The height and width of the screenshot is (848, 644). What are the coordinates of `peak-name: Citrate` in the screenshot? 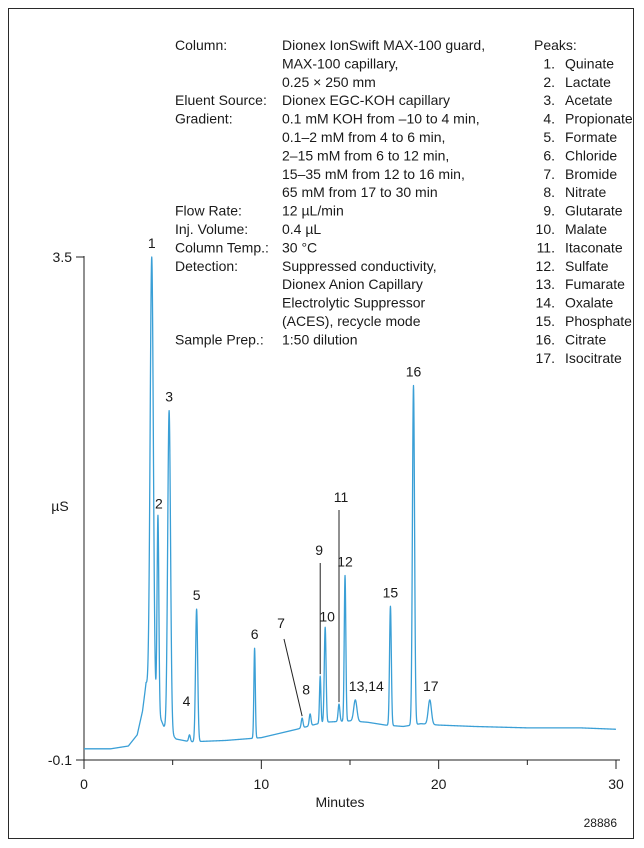 It's located at (585, 339).